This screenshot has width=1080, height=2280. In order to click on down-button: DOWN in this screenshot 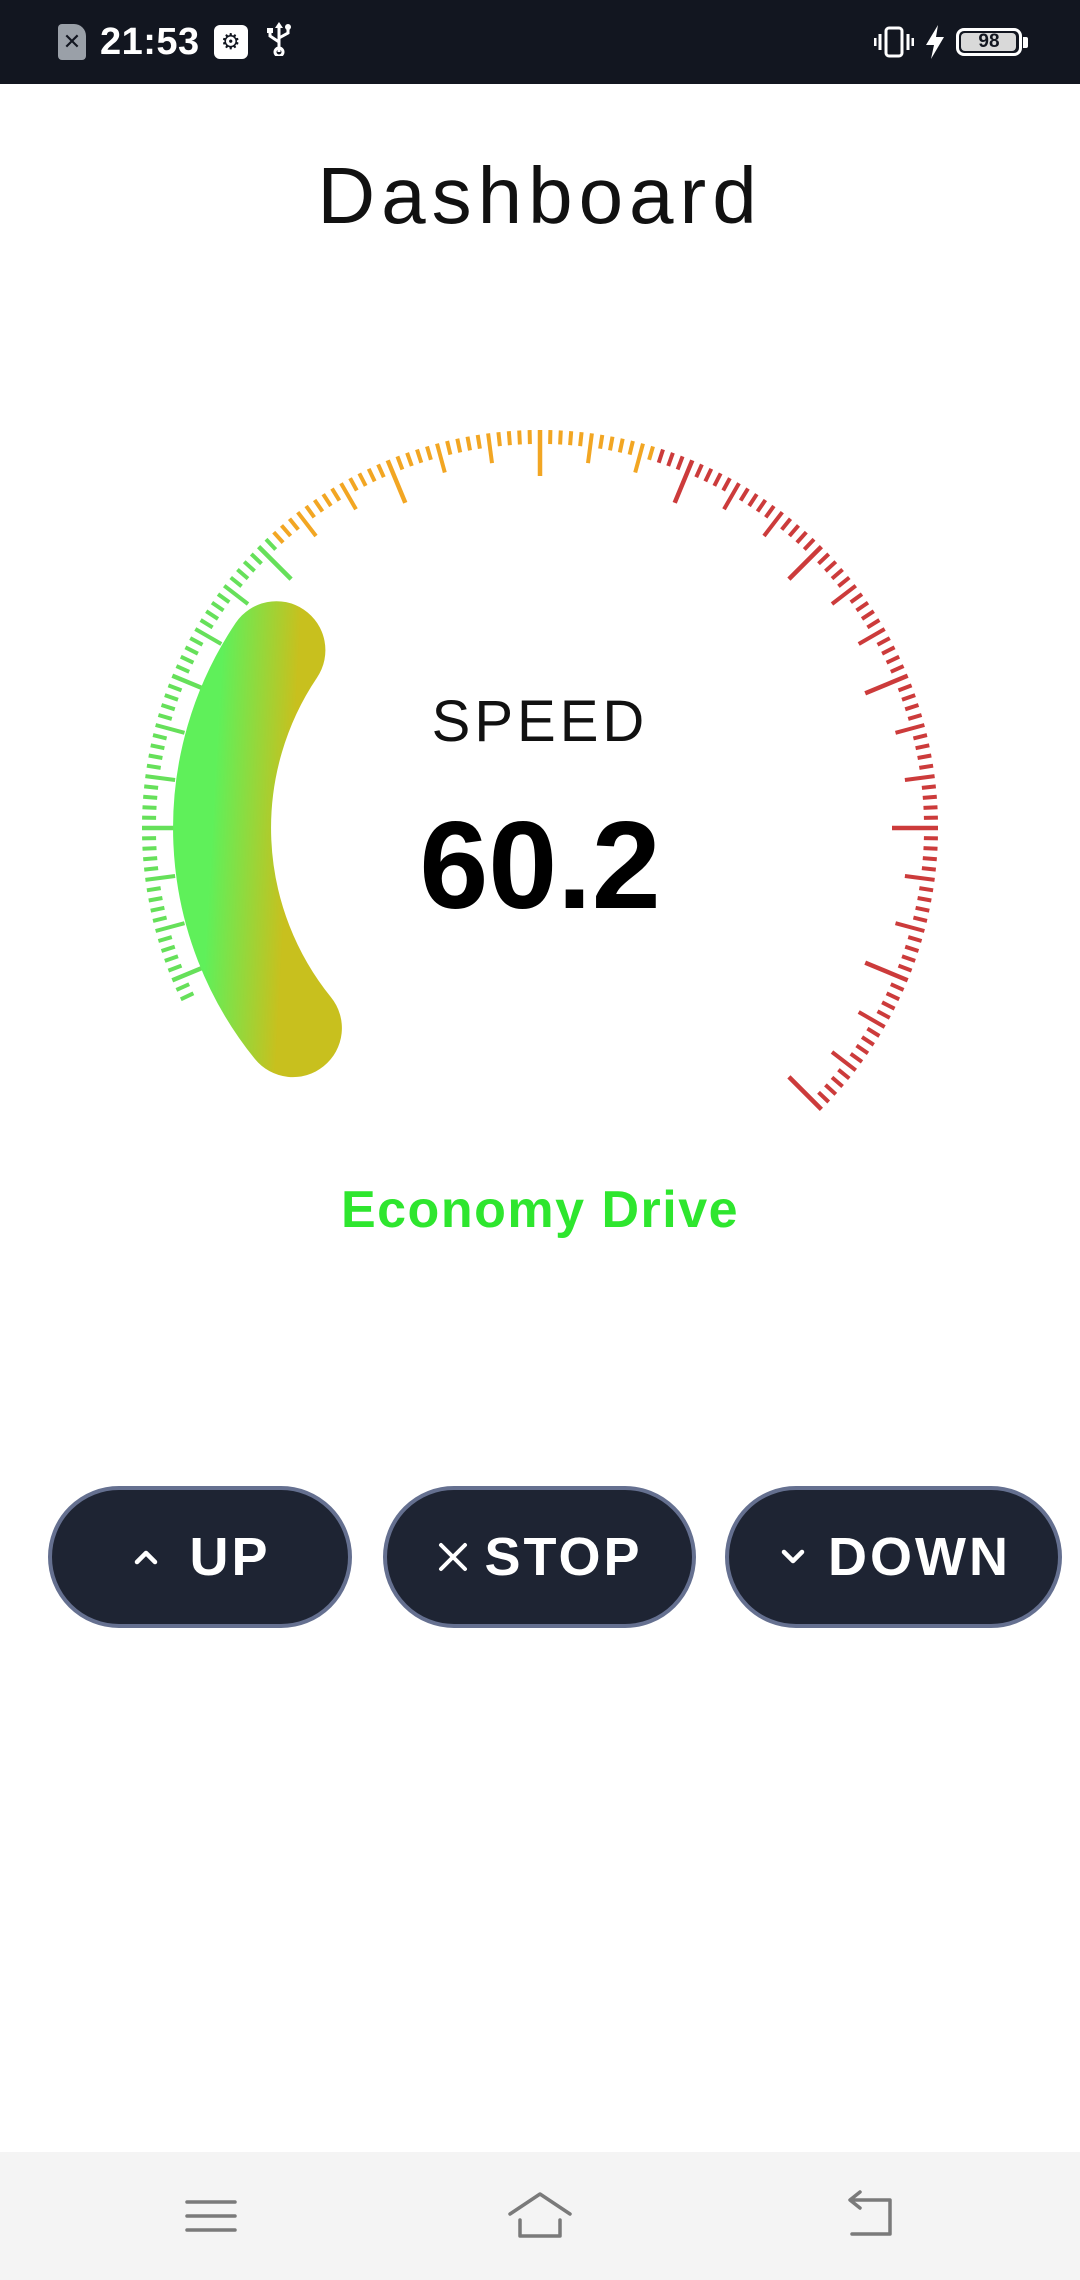, I will do `click(893, 1557)`.